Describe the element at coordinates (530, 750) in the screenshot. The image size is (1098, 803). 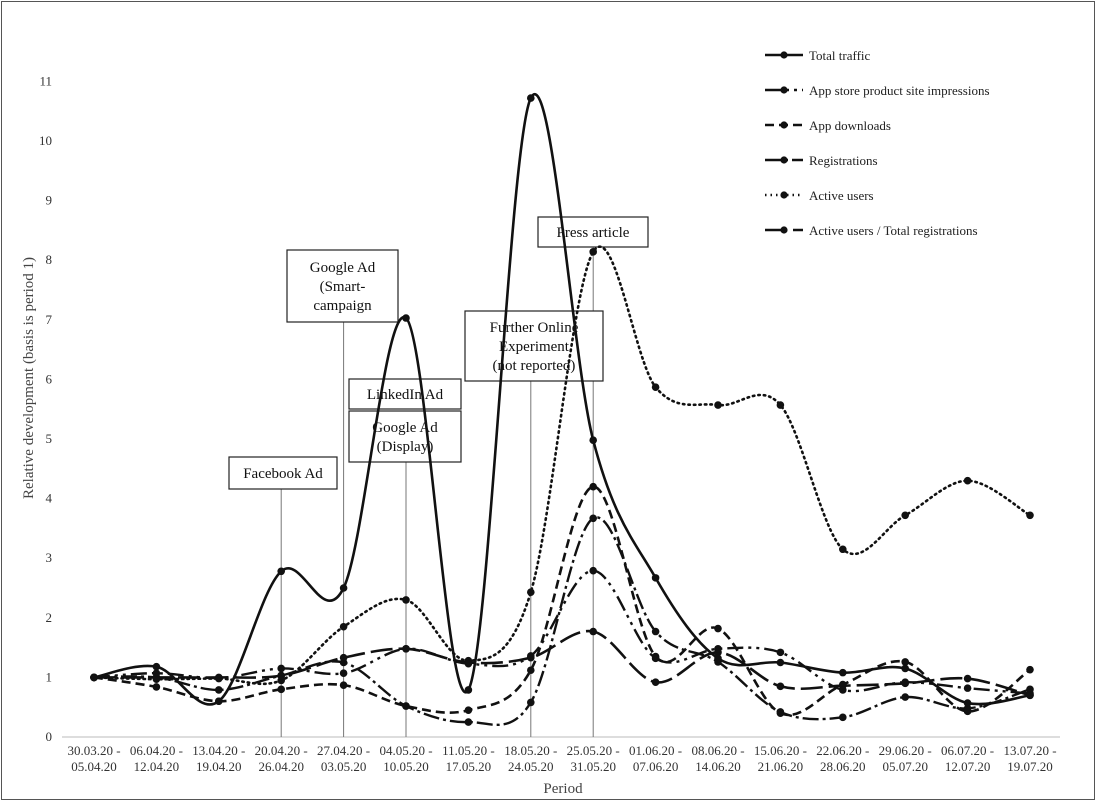
I see `x-tick-label: 18.05.20 -` at that location.